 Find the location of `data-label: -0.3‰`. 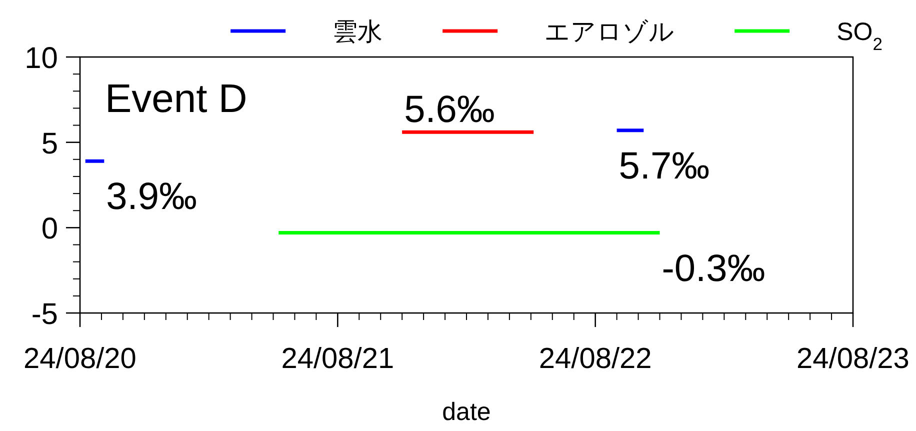

data-label: -0.3‰ is located at coordinates (714, 269).